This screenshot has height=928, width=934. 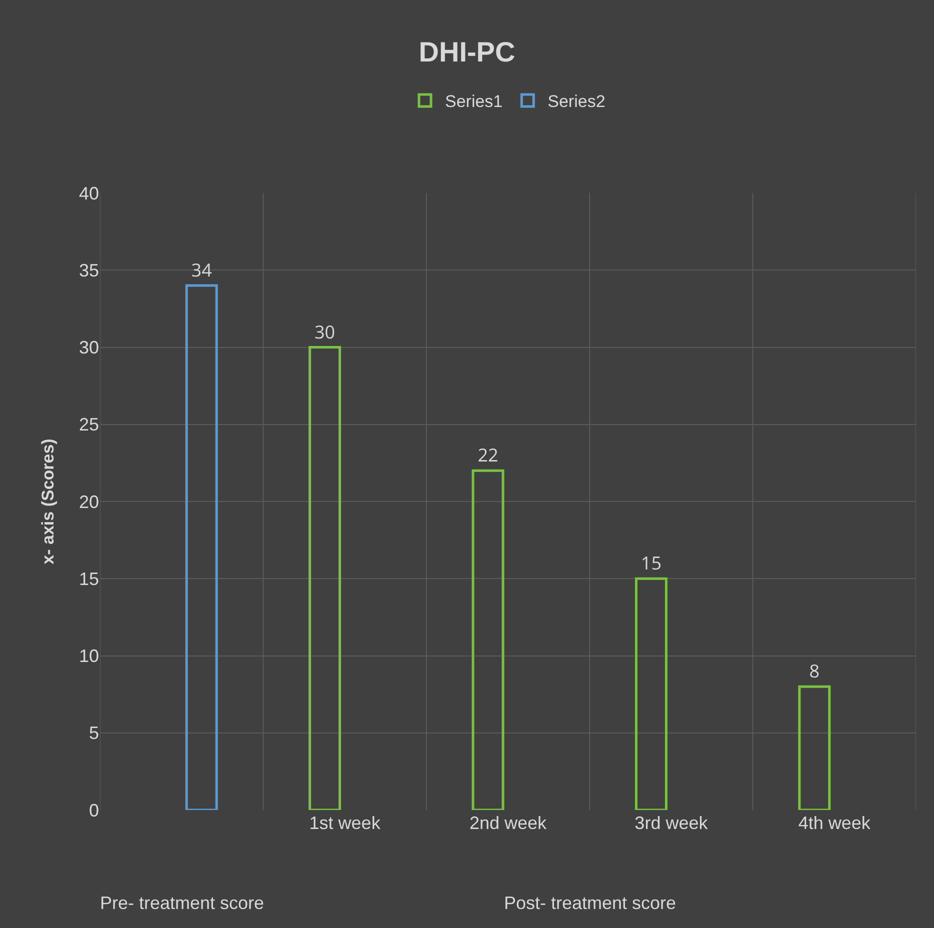 I want to click on x-tick-label: 1st week, so click(x=345, y=823).